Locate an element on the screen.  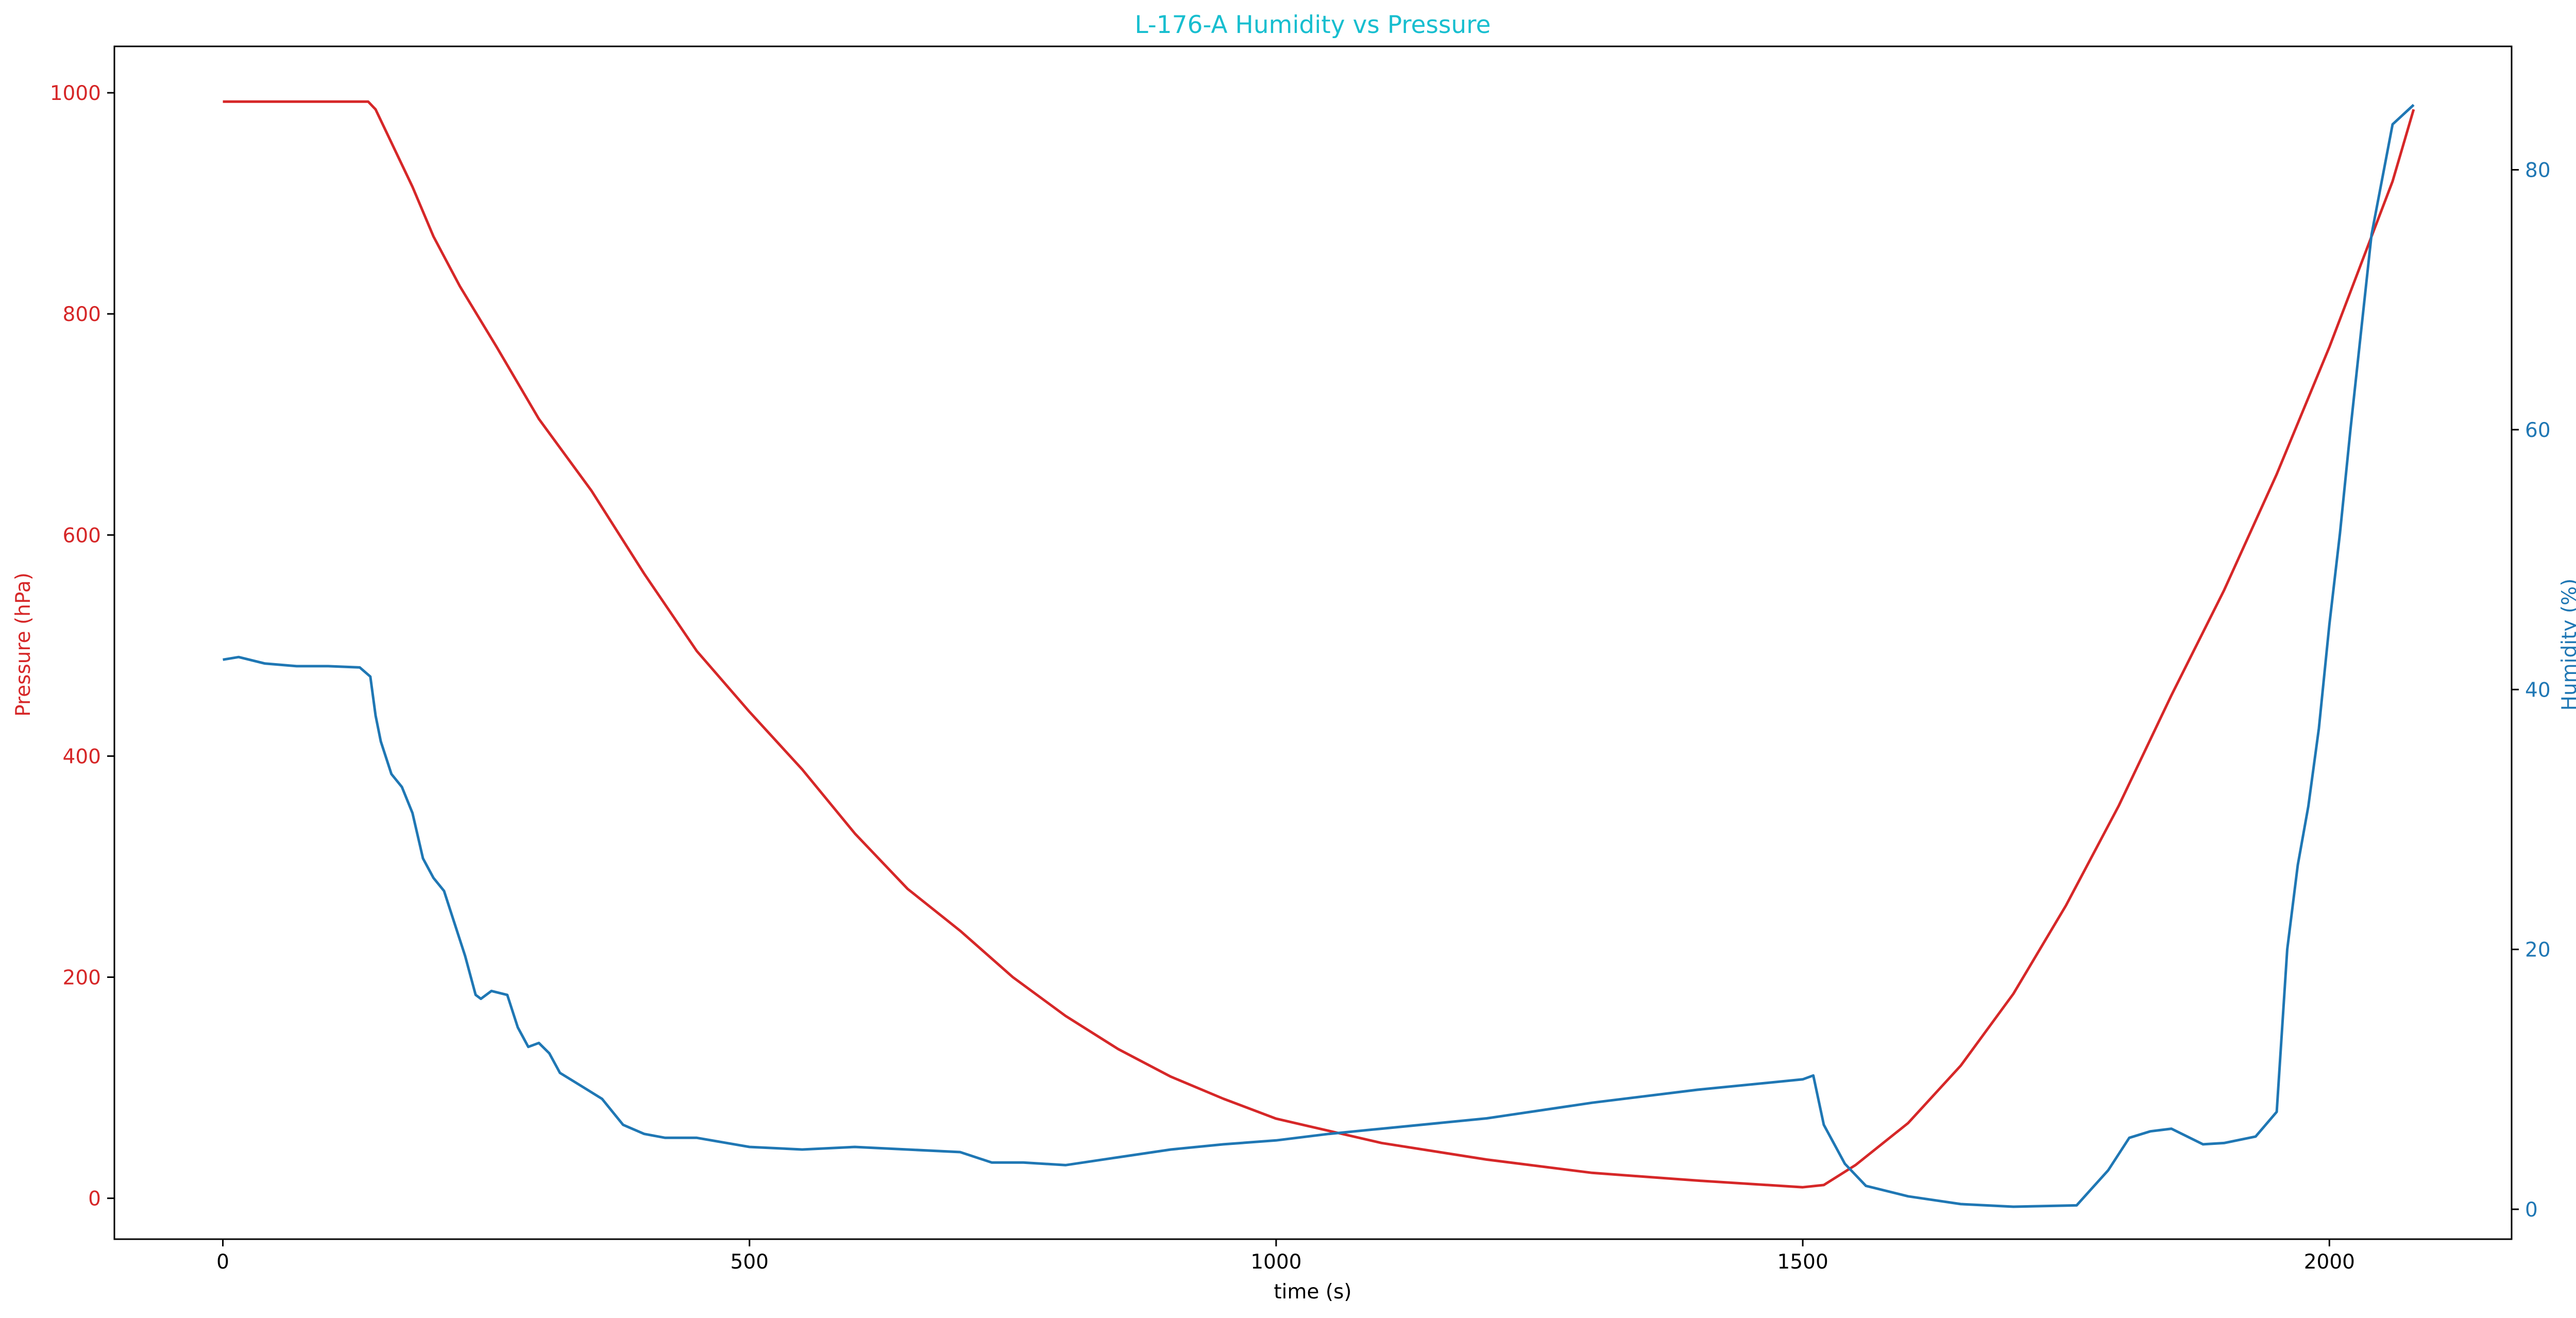
x-axis-ticks: 0 500 1000 1500 2000 is located at coordinates (1285, 1257).